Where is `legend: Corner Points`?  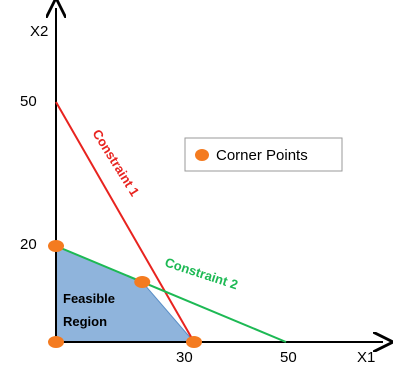 legend: Corner Points is located at coordinates (263, 154).